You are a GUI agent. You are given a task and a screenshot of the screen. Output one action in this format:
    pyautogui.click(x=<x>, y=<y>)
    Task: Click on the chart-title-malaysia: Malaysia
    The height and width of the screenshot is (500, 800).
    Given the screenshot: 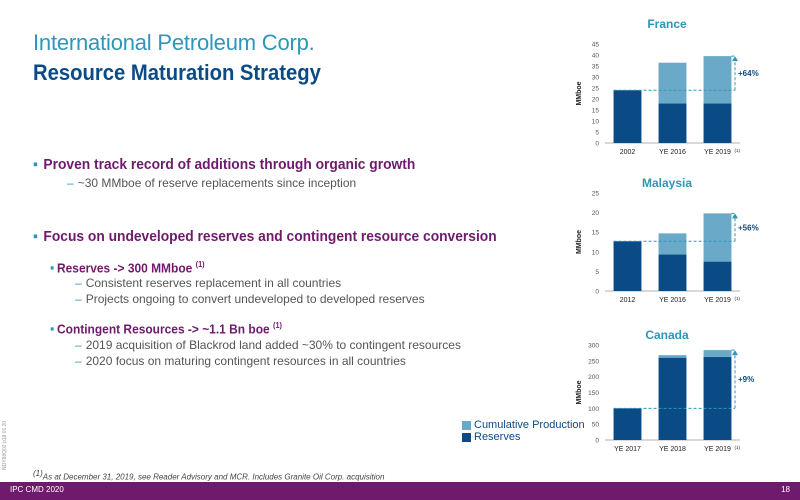 What is the action you would take?
    pyautogui.click(x=667, y=183)
    